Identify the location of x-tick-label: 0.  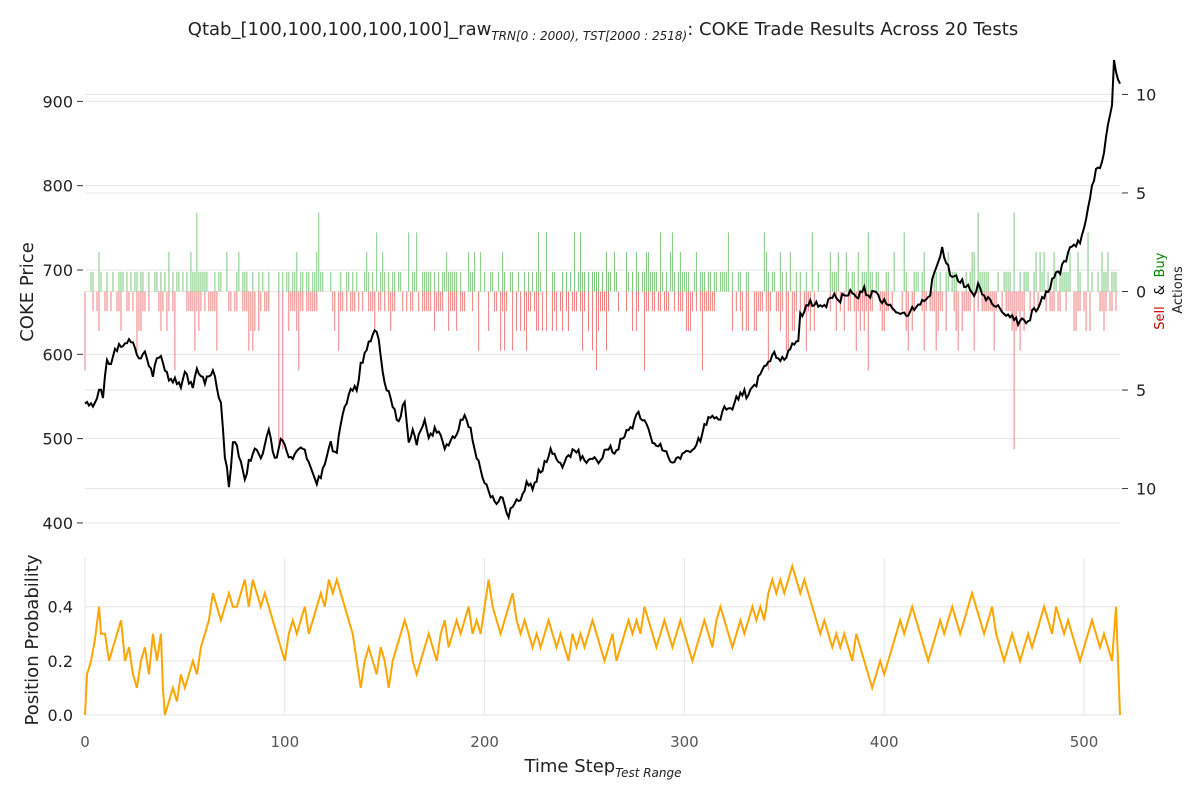
(85, 742).